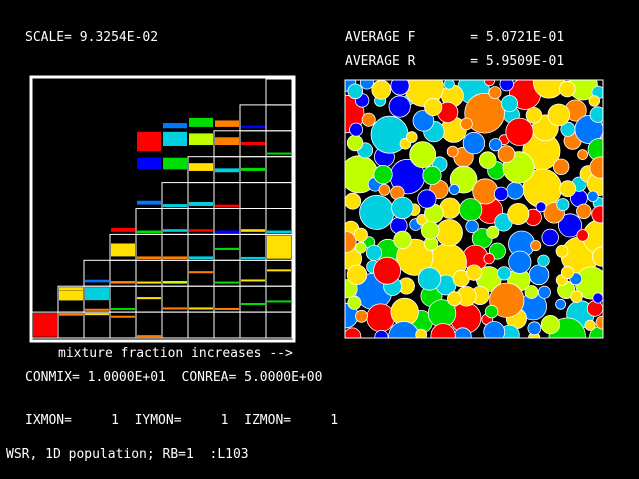  I want to click on status-footer: WSR, 1D population; RB=1 :L103, so click(127, 454).